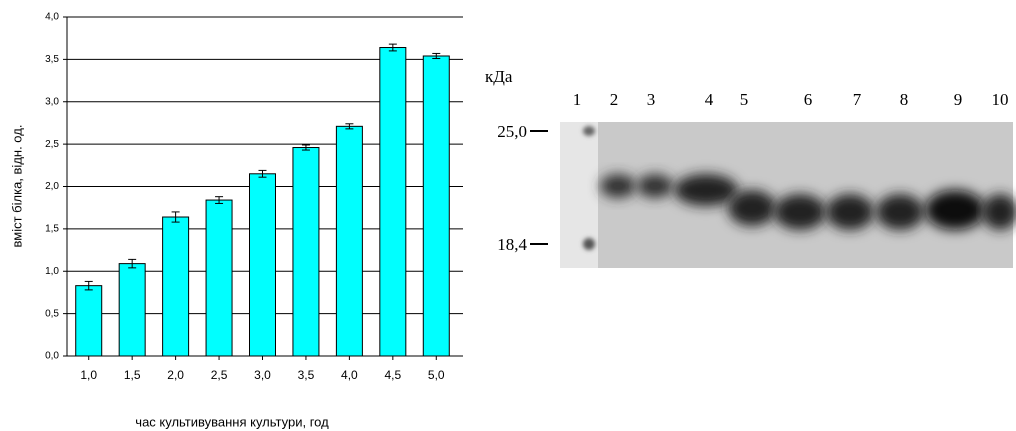 The image size is (1016, 431). I want to click on y-tick-label: 3,0, so click(52, 101).